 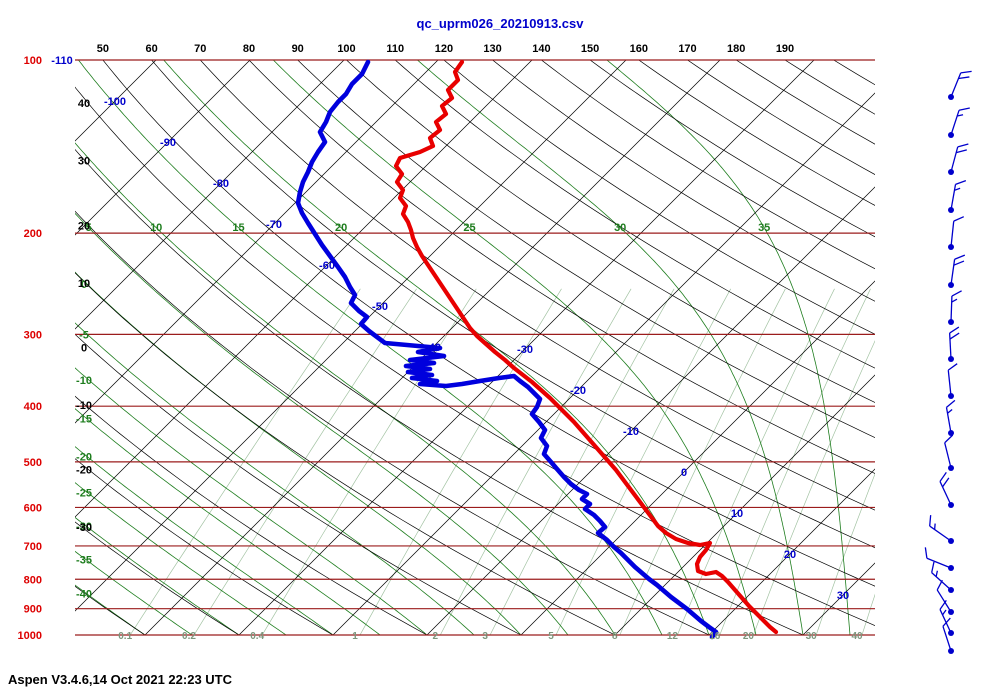 I want to click on svg-text: 0.1, so click(x=125, y=636).